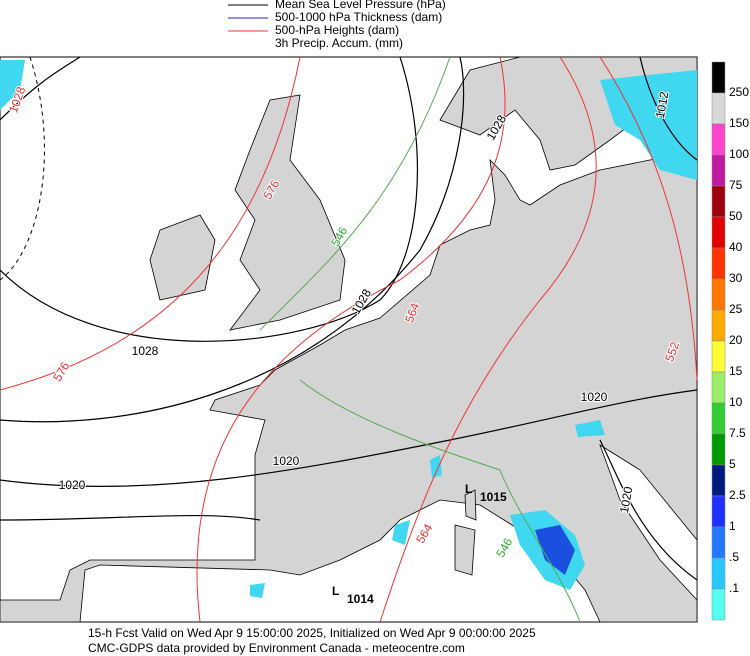 The image size is (750, 656). I want to click on colorbar-label: 5, so click(732, 464).